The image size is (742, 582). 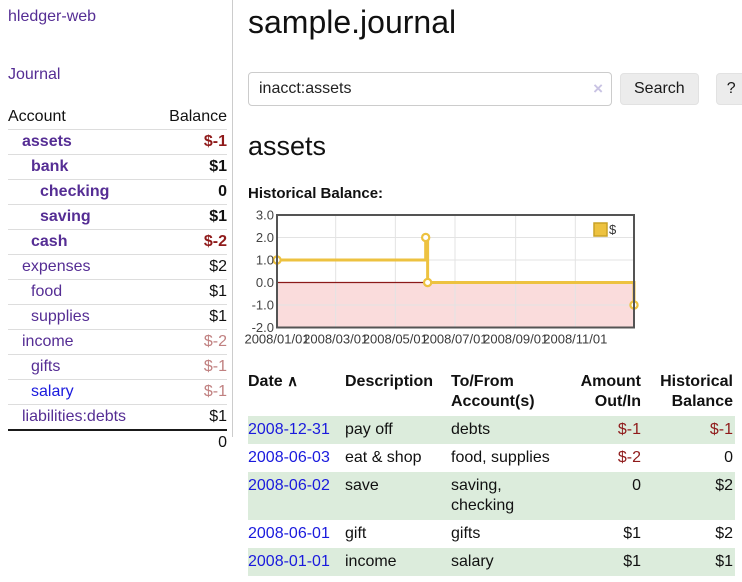 I want to click on help-button: ?, so click(x=728, y=89).